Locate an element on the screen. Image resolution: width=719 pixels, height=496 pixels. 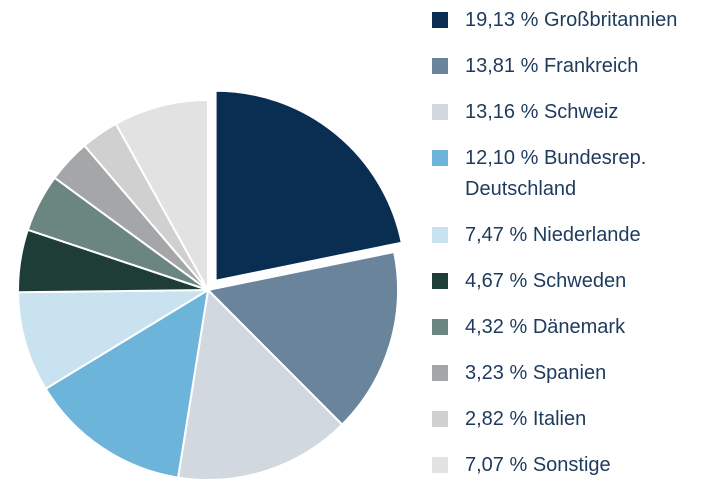
legend-text: 19,13 % Großbritannien is located at coordinates (592, 20).